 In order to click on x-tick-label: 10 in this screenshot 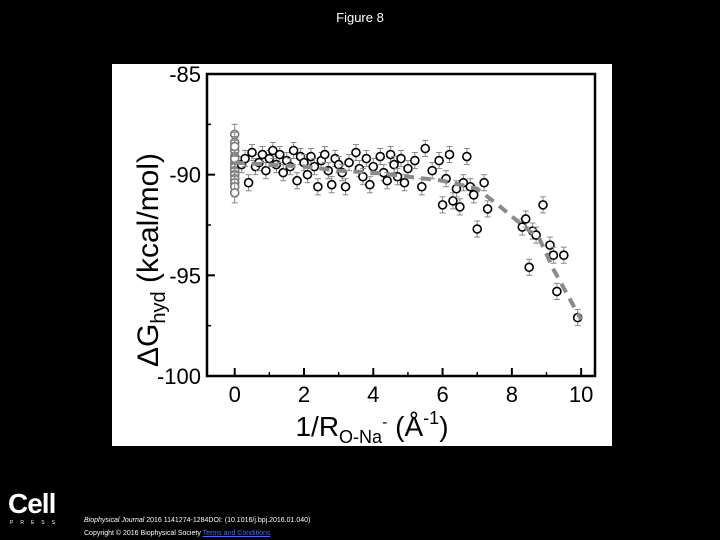, I will do `click(581, 394)`.